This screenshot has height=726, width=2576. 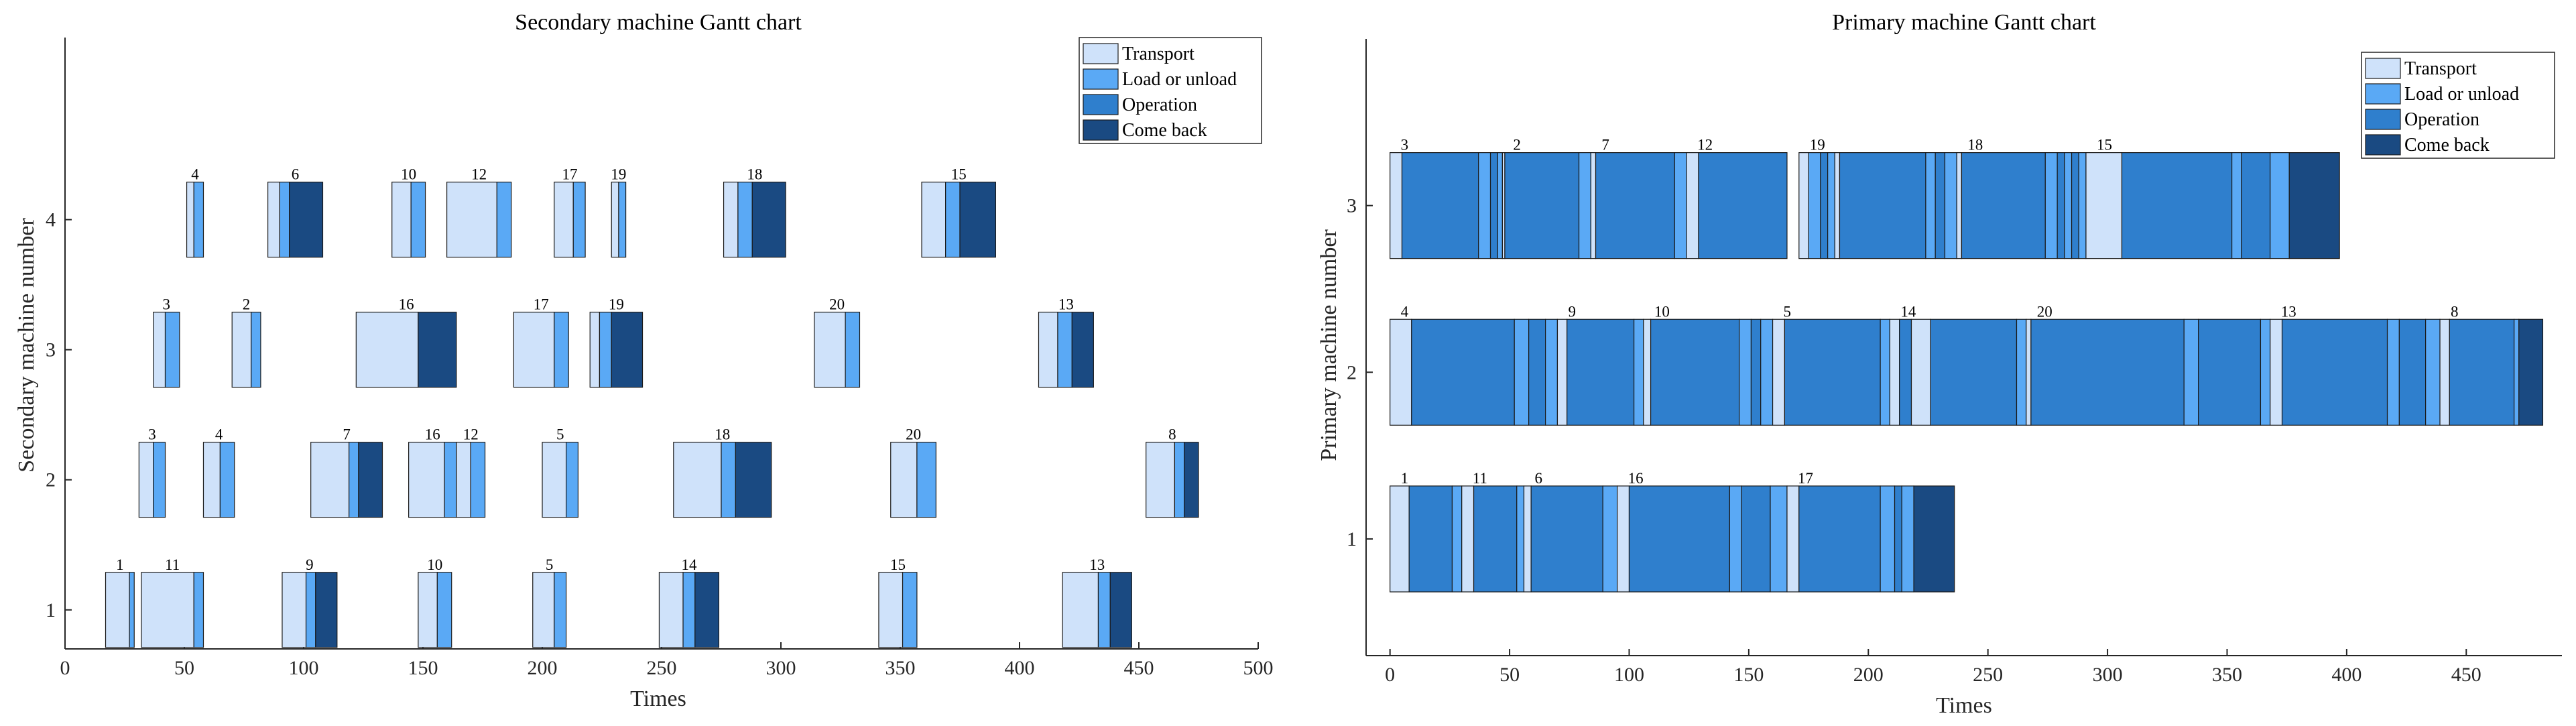 I want to click on primary-job-label: 14, so click(x=1908, y=311).